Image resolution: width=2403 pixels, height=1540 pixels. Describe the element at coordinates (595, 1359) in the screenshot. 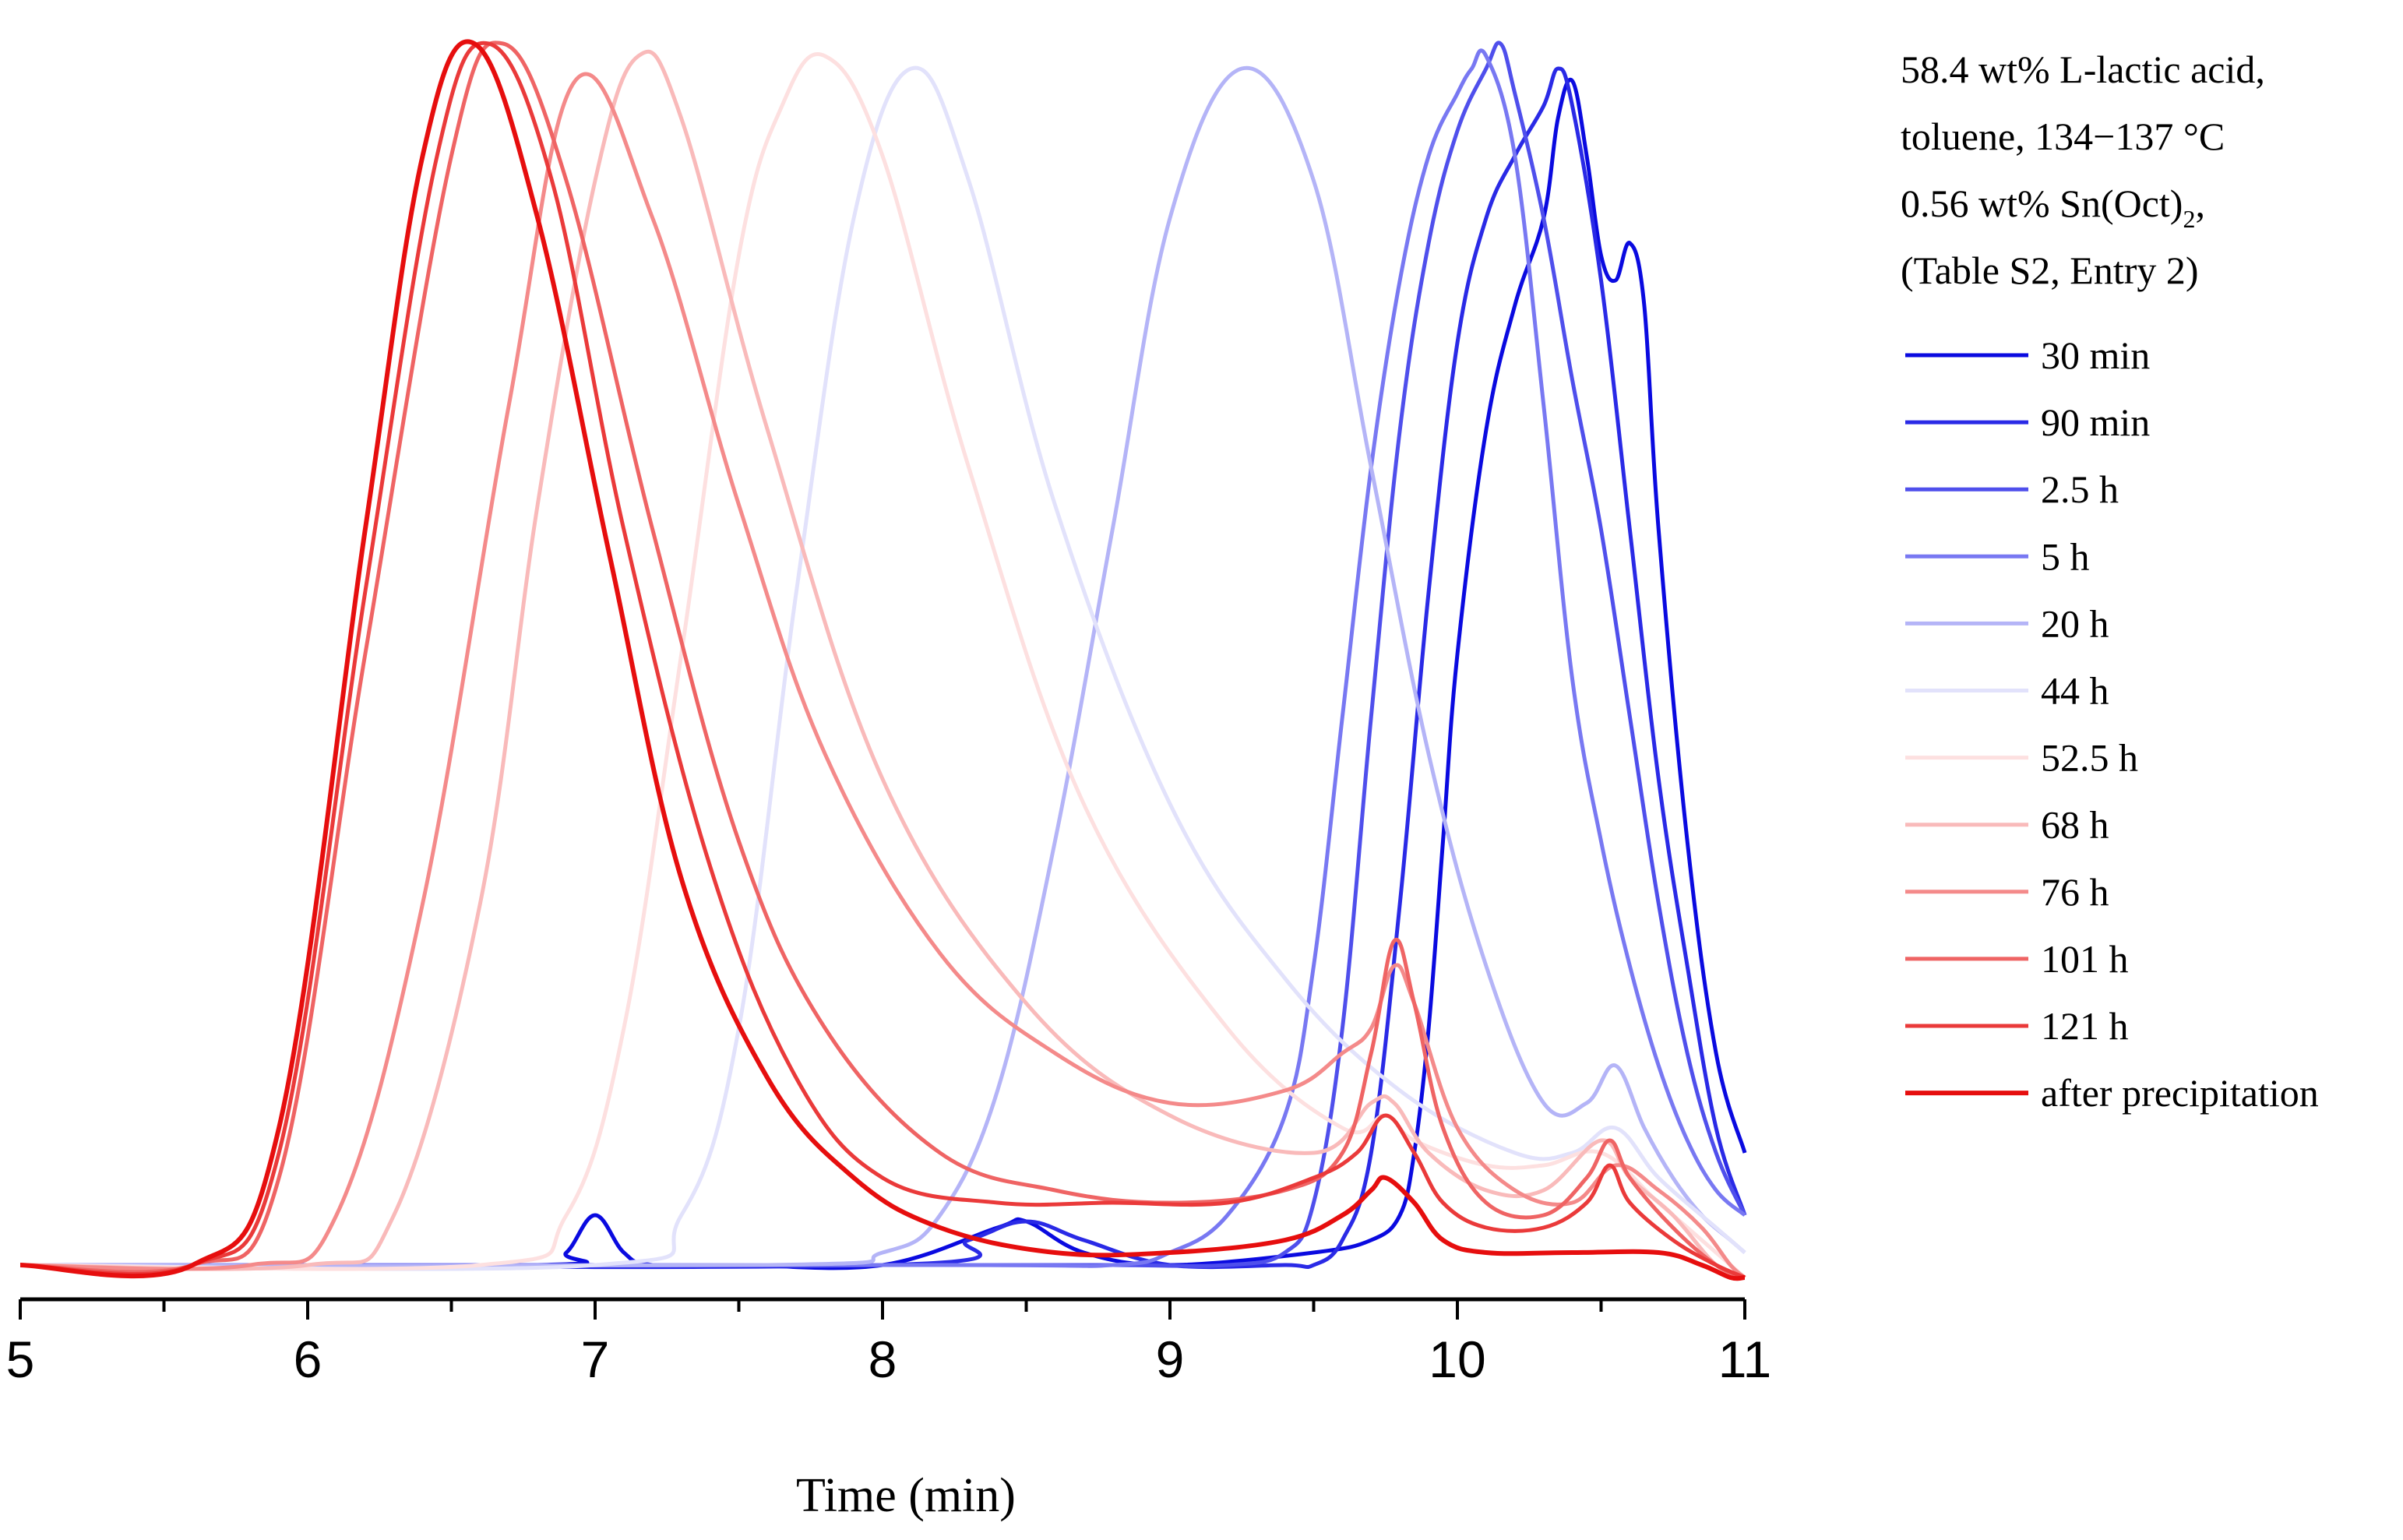

I see `x-tick-label: 7` at that location.